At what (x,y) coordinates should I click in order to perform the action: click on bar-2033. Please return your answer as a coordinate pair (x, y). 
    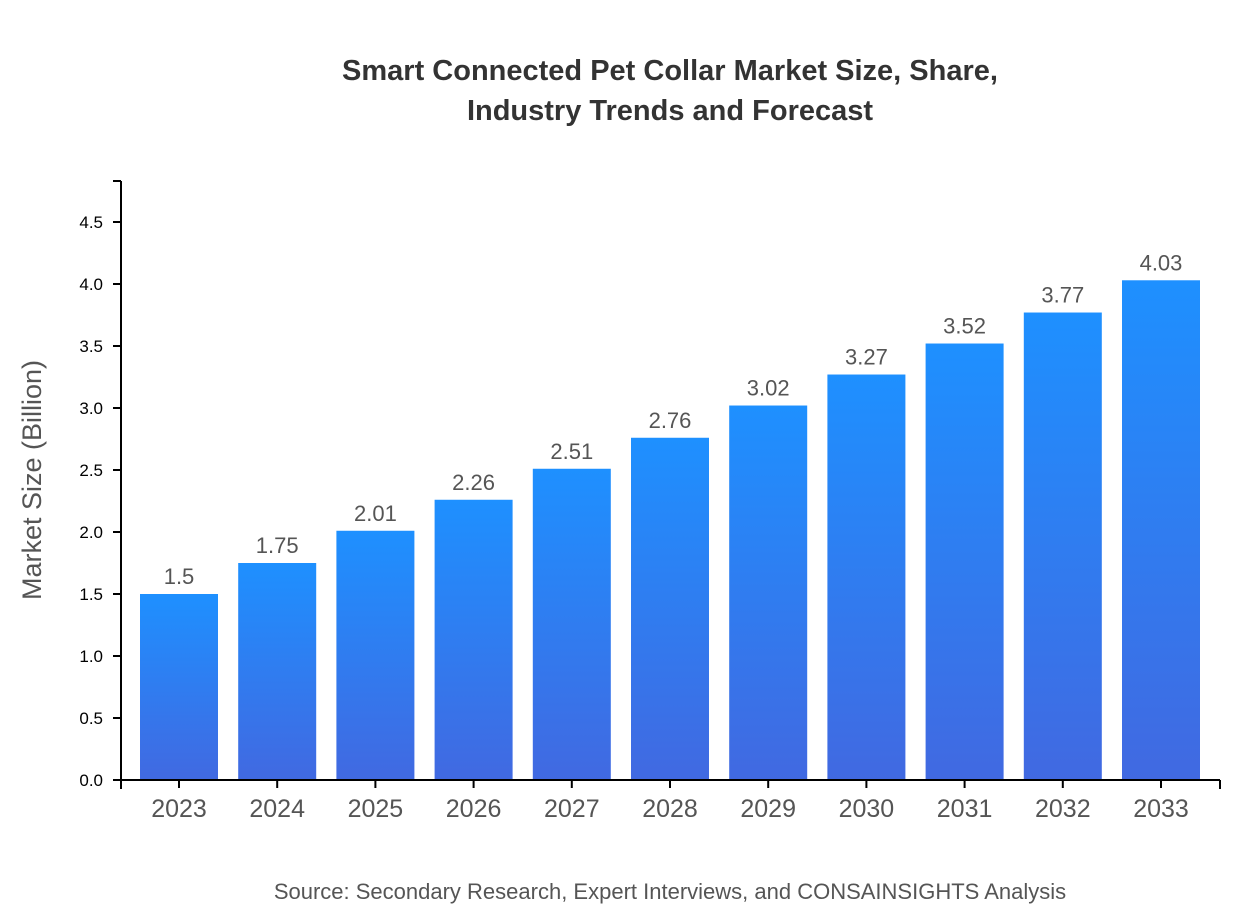
    Looking at the image, I should click on (1161, 530).